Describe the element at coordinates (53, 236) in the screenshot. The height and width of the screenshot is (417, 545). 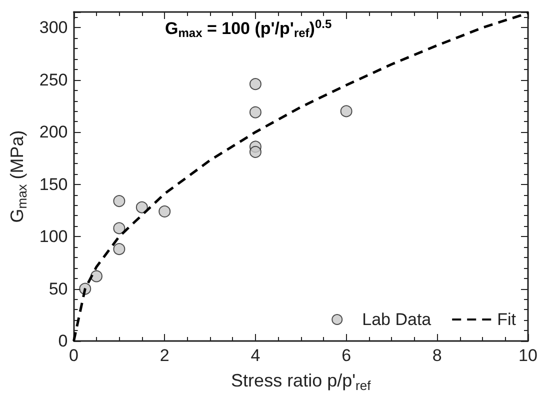
I see `y-tick-label: 100` at that location.